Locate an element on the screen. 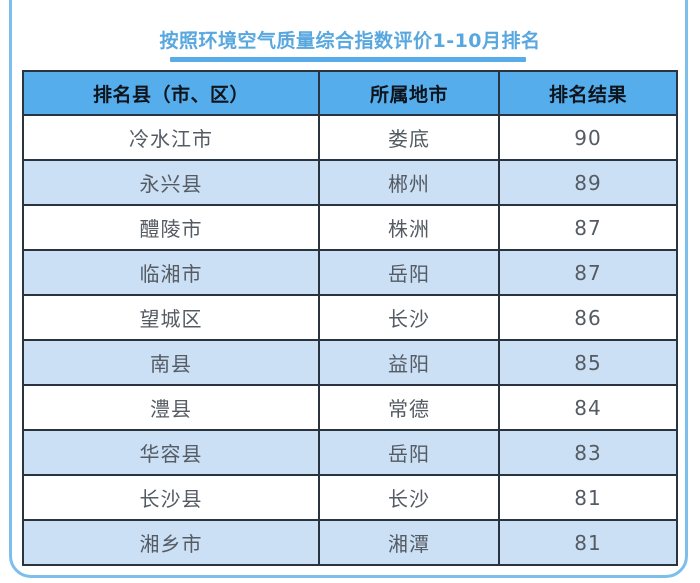 Image resolution: width=700 pixels, height=583 pixels. table-cell: 85 is located at coordinates (588, 362).